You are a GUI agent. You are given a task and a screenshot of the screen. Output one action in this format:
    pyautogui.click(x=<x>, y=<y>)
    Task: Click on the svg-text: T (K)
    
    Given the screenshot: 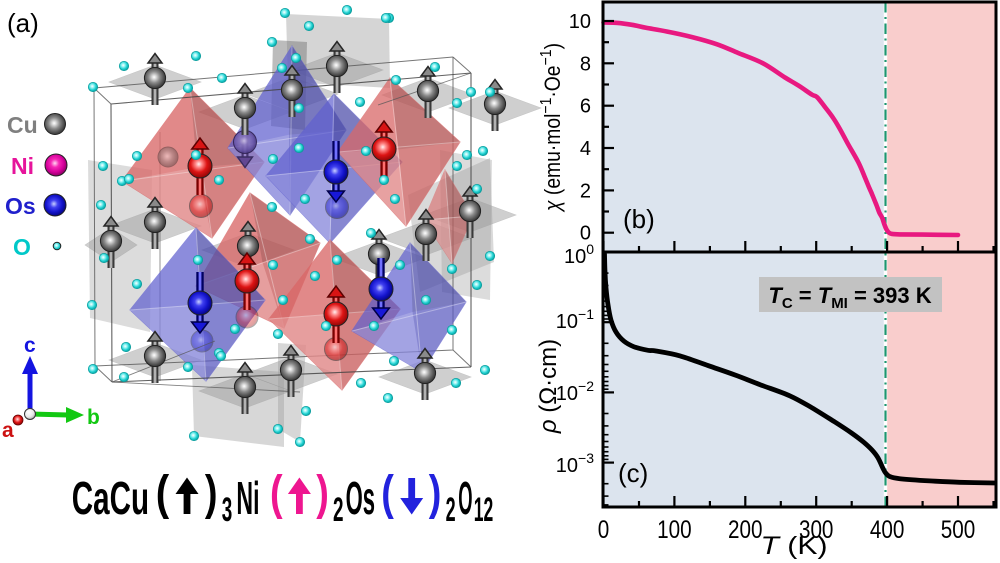 What is the action you would take?
    pyautogui.click(x=794, y=546)
    